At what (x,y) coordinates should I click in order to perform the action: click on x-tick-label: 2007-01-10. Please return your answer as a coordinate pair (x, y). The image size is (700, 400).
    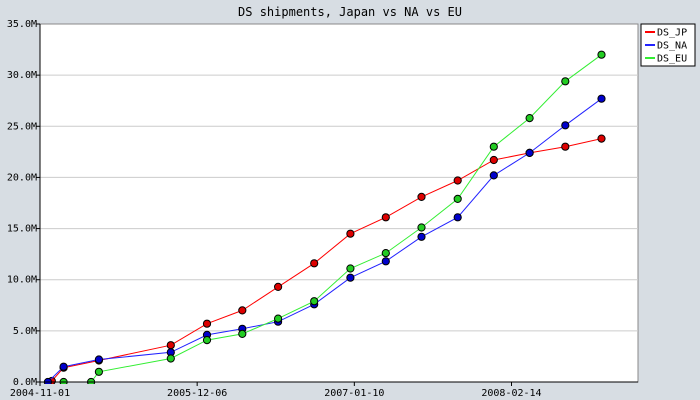
    Looking at the image, I should click on (354, 393).